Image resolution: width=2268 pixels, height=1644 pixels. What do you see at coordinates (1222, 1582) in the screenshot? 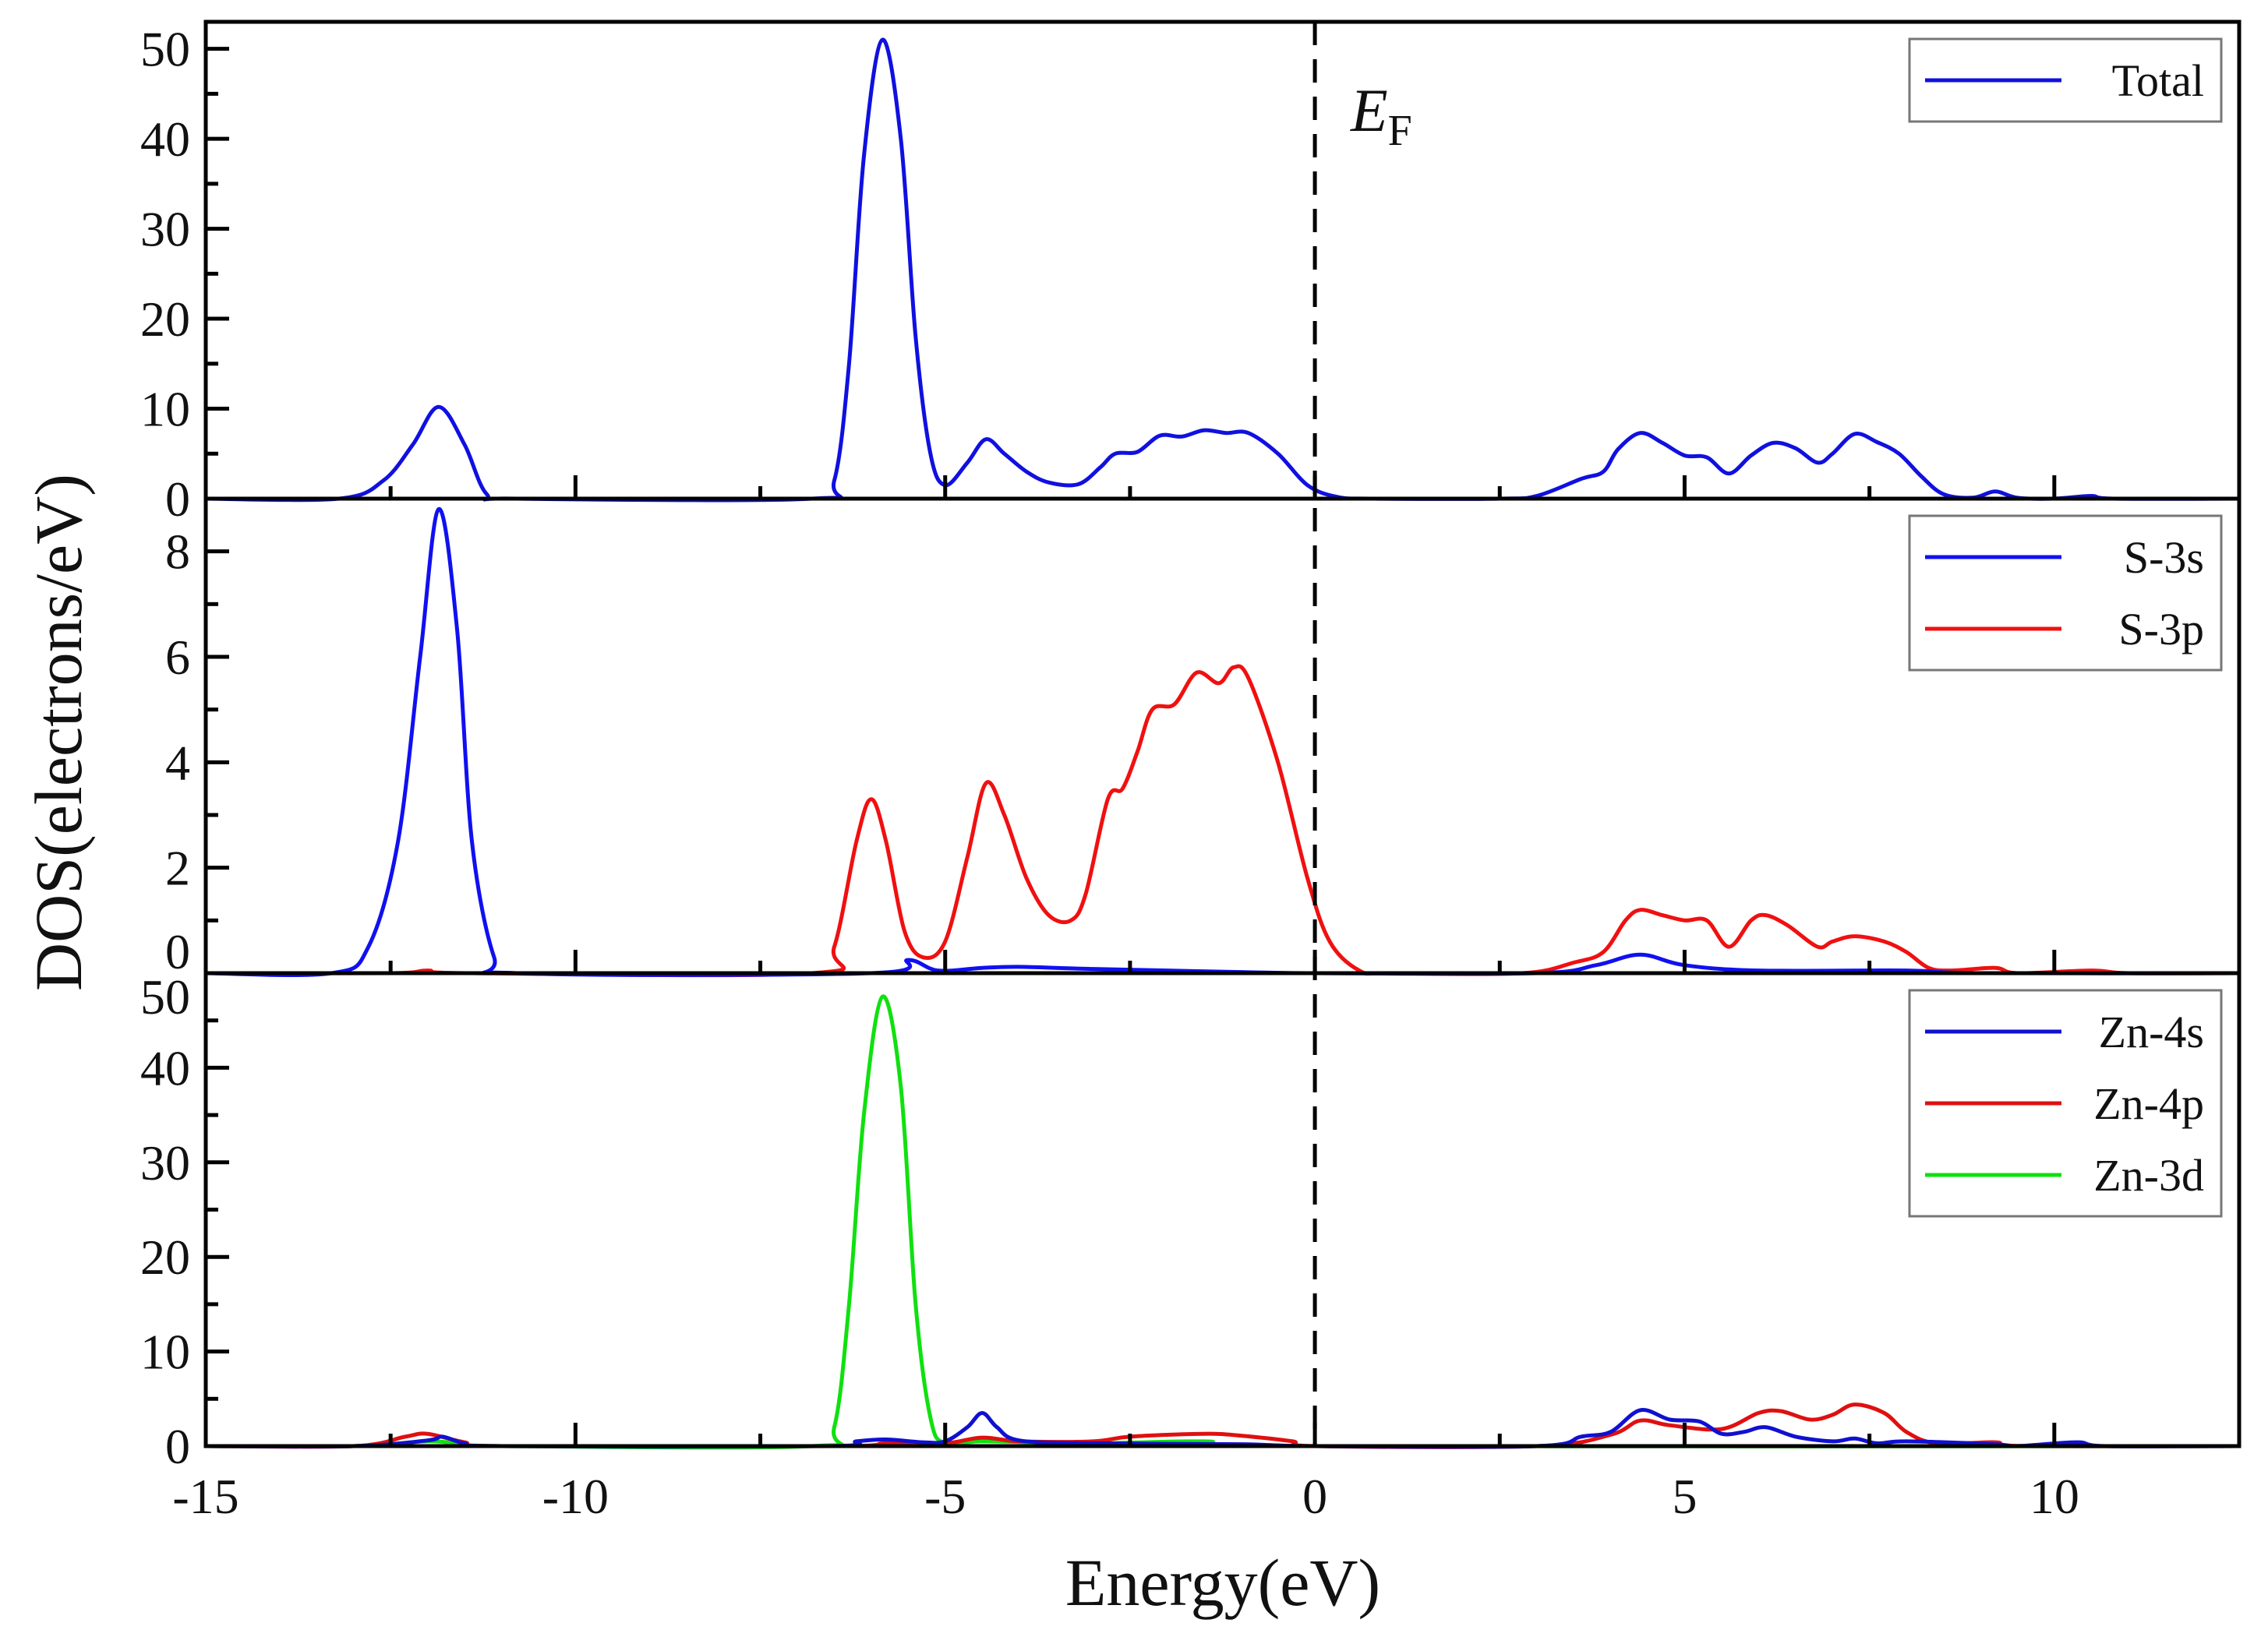
I see `x-axis-title: Energy(eV)` at bounding box center [1222, 1582].